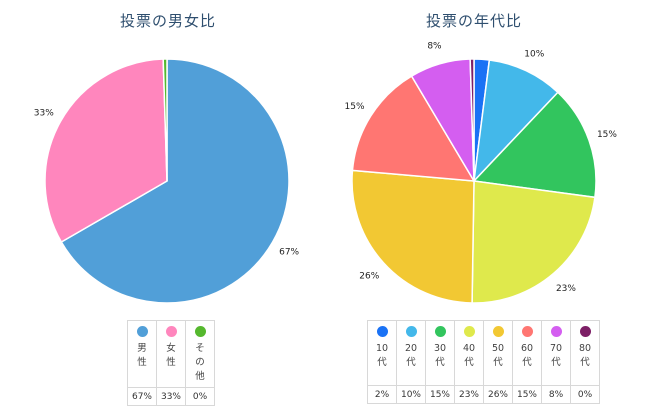  I want to click on legend-item-age-2: 30 代, so click(440, 353).